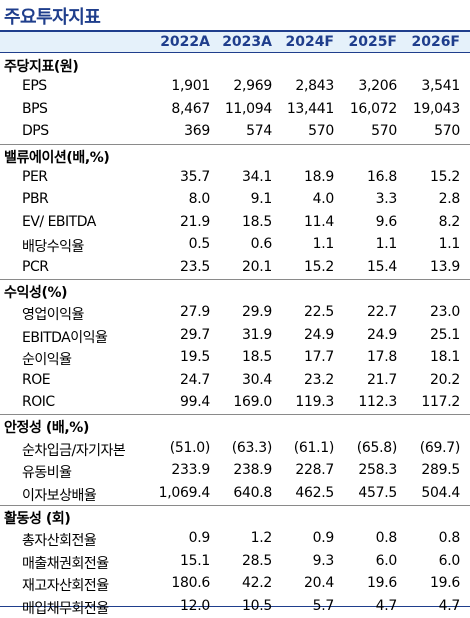  Describe the element at coordinates (185, 42) in the screenshot. I see `column-header-2022a: 2022A` at that location.